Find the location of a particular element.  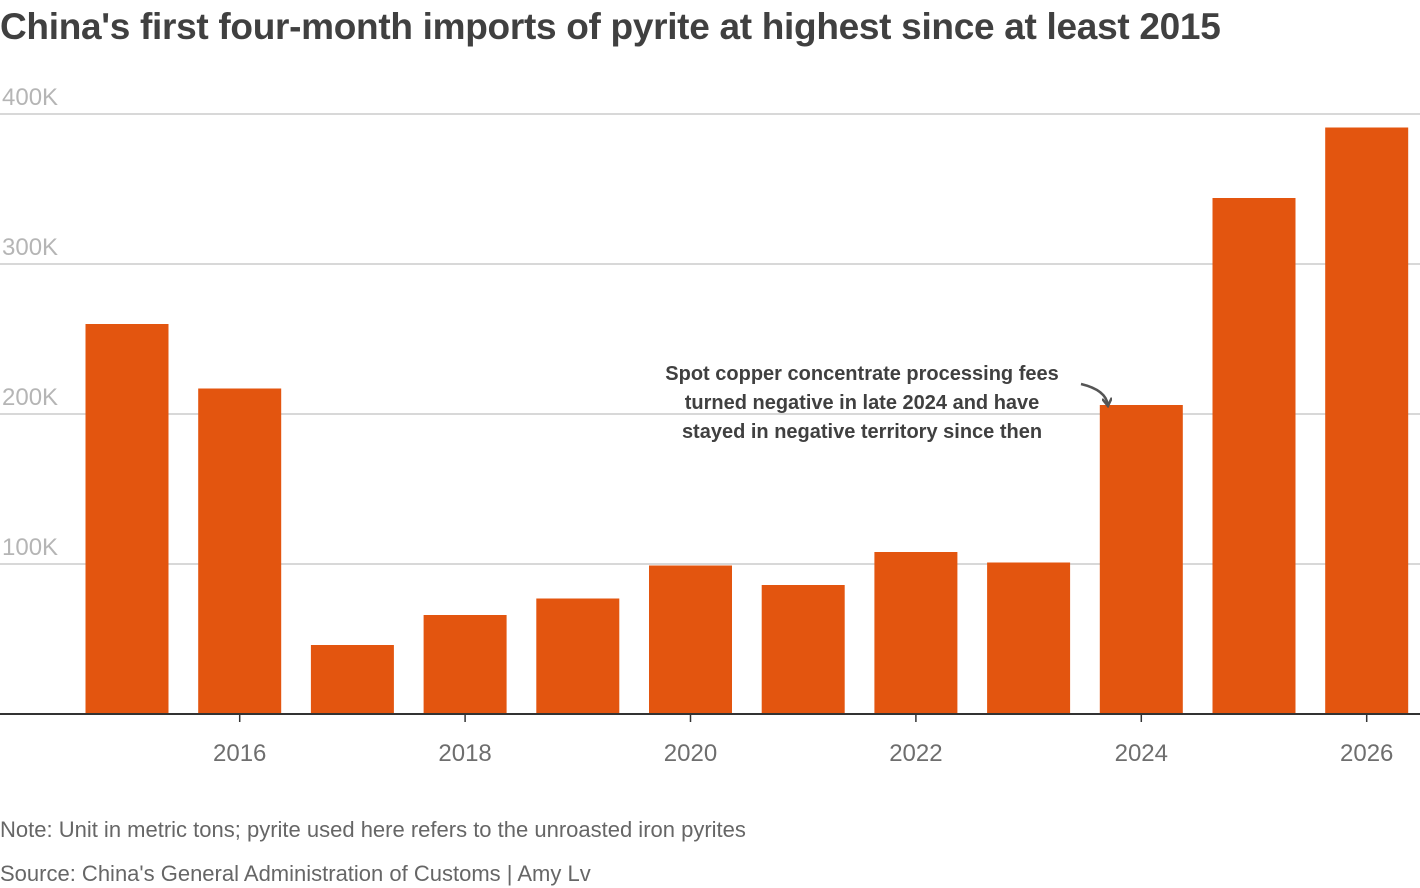

bar-2022 is located at coordinates (916, 633).